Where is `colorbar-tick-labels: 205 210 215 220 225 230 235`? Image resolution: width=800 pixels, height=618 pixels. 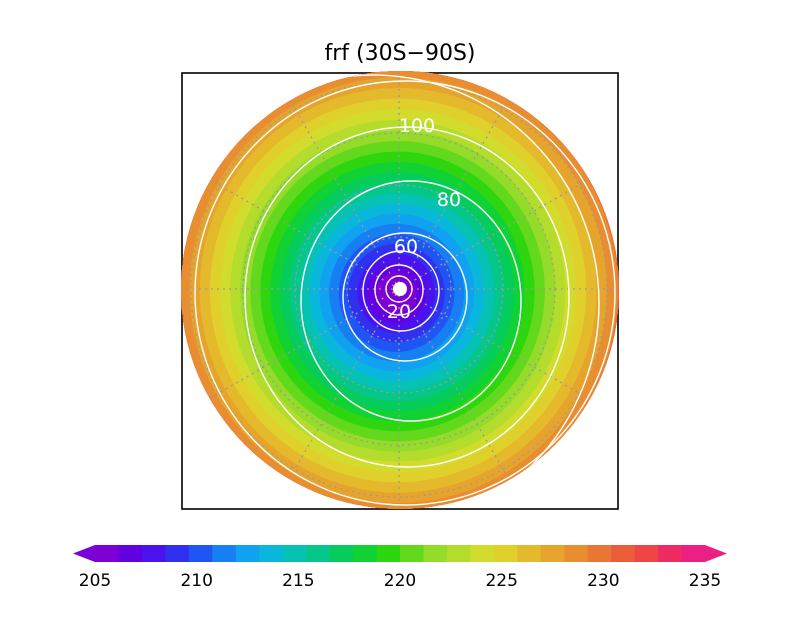
colorbar-tick-labels: 205 210 215 220 225 230 235 is located at coordinates (400, 581).